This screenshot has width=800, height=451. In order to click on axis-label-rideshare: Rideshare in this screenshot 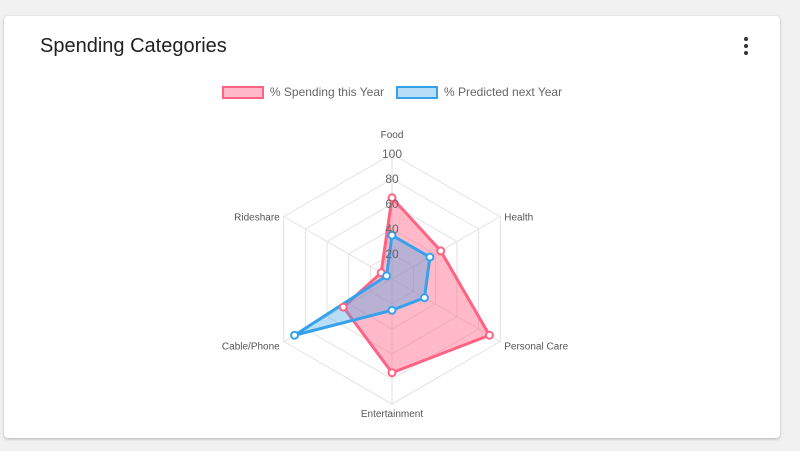, I will do `click(257, 218)`.